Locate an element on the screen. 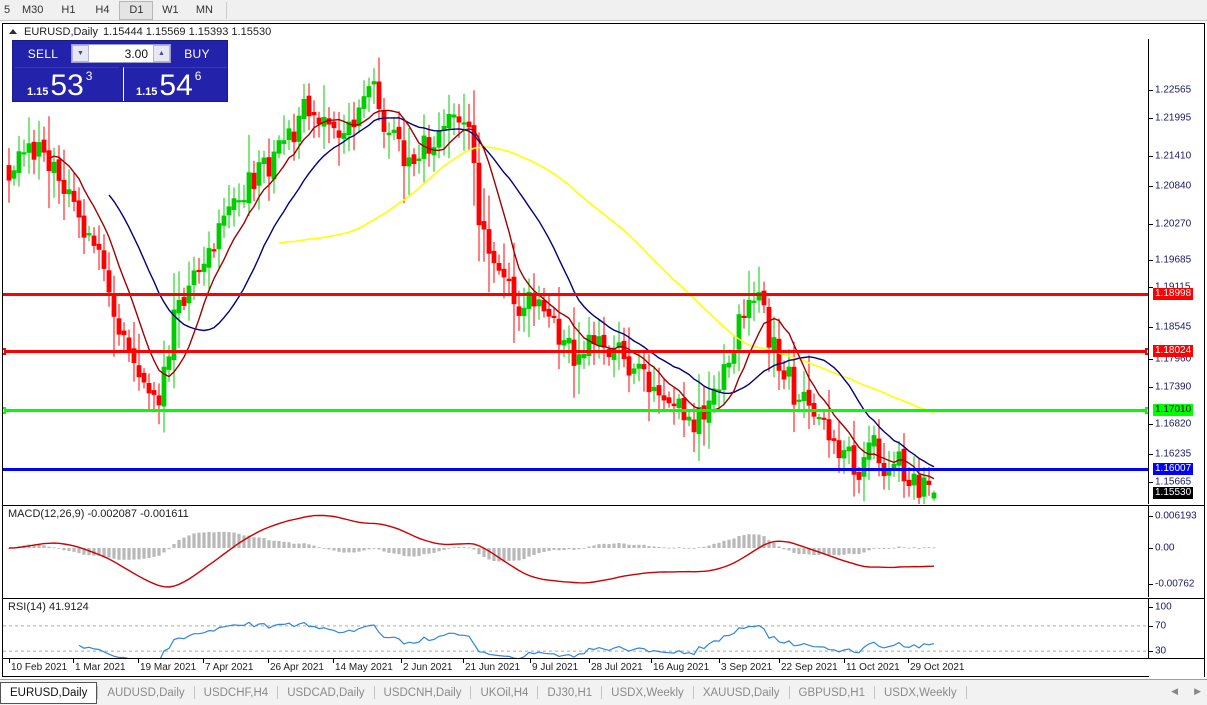 Image resolution: width=1207 pixels, height=705 pixels. price-line-1.18024 is located at coordinates (575, 351).